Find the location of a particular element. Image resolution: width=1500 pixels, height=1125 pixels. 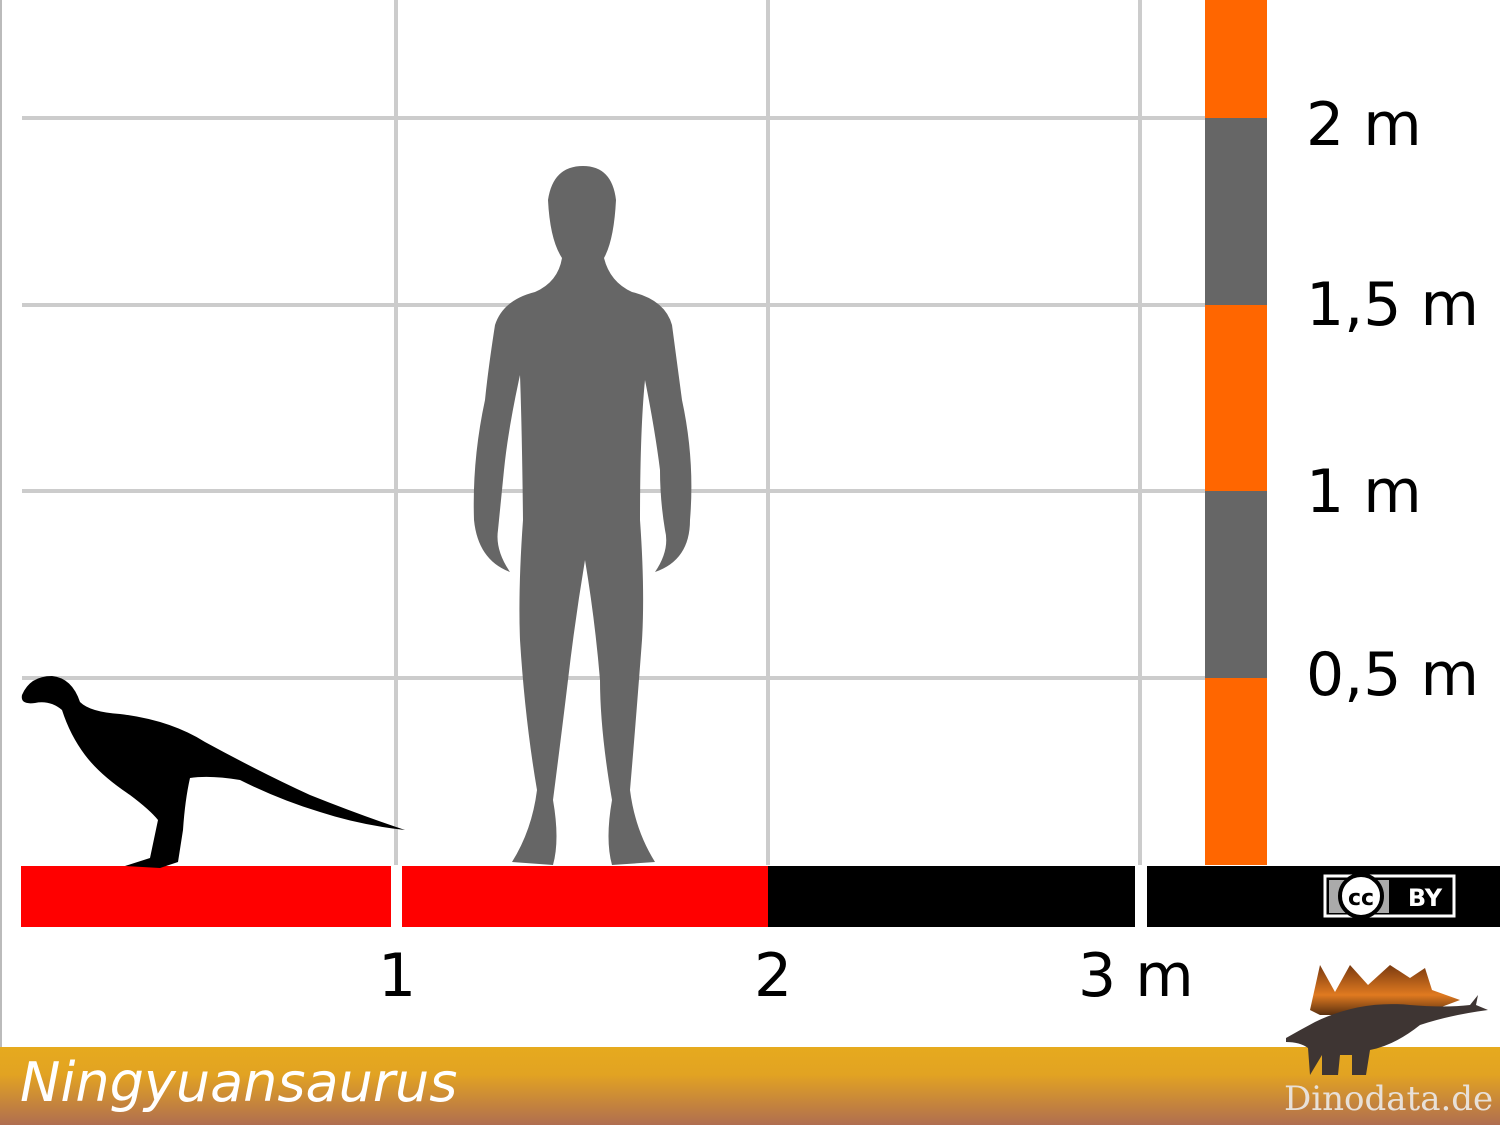

y-tick-0-5m: 0,5 m is located at coordinates (1392, 675).